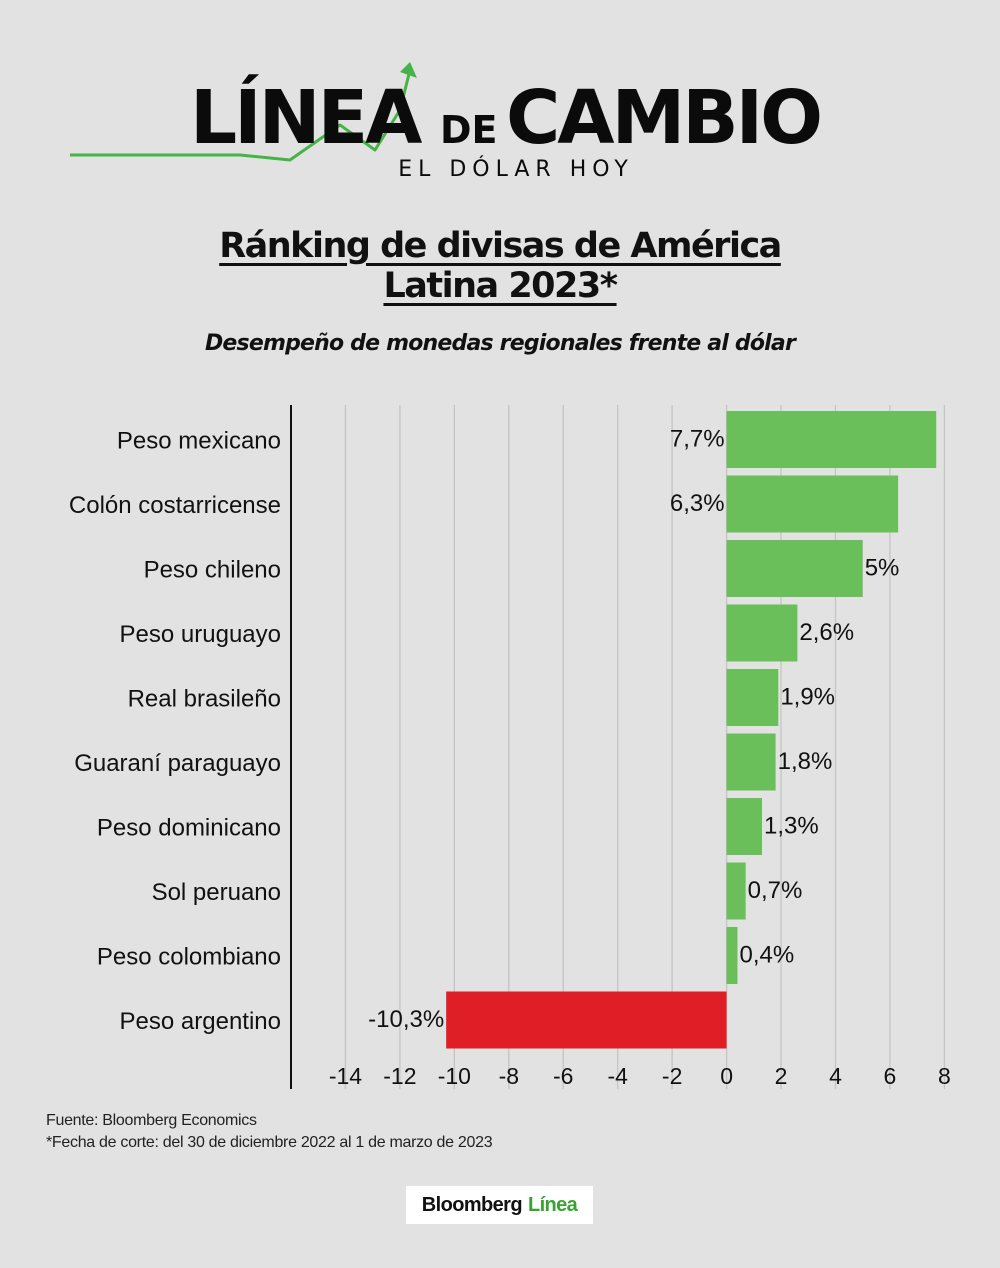  What do you see at coordinates (200, 1021) in the screenshot?
I see `category-label: Peso argentino` at bounding box center [200, 1021].